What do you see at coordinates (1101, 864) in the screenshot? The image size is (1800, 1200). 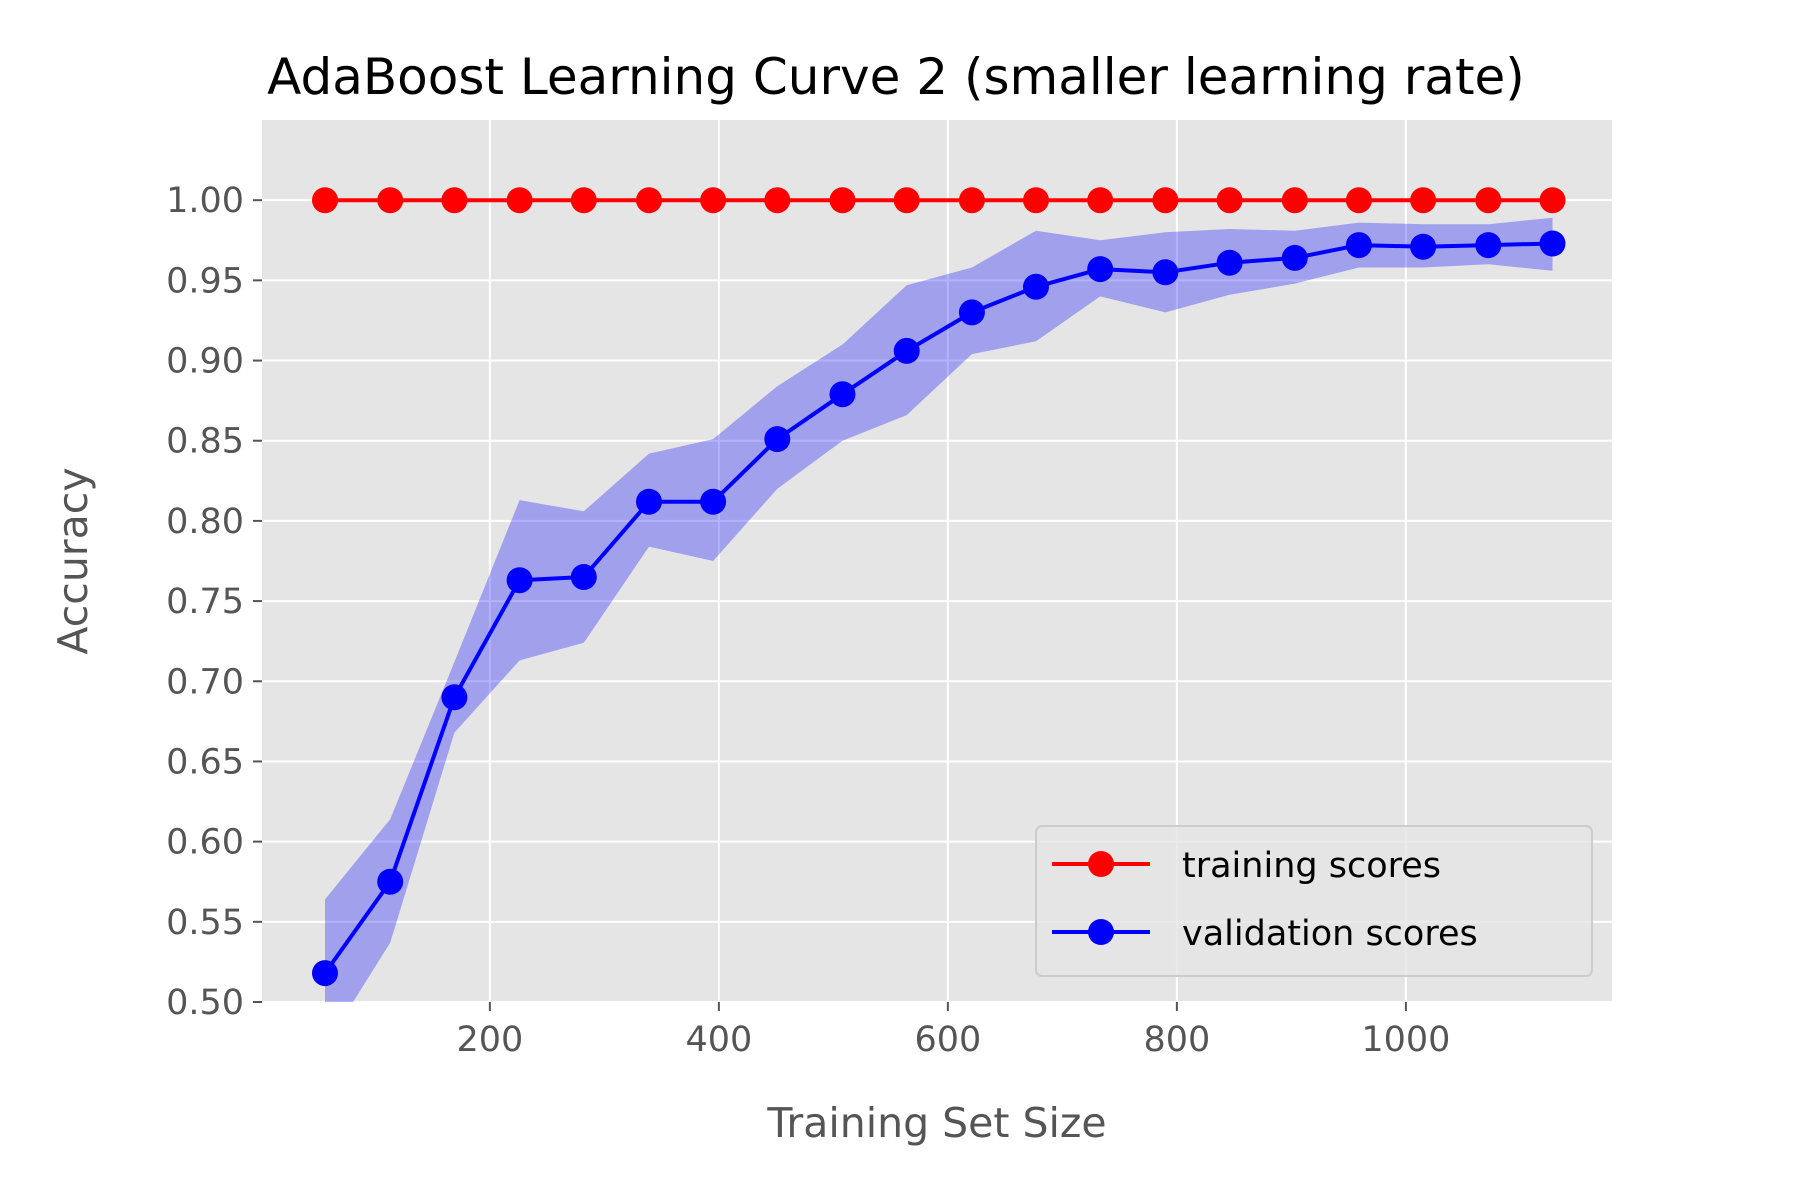 I see `legend-marker-training` at bounding box center [1101, 864].